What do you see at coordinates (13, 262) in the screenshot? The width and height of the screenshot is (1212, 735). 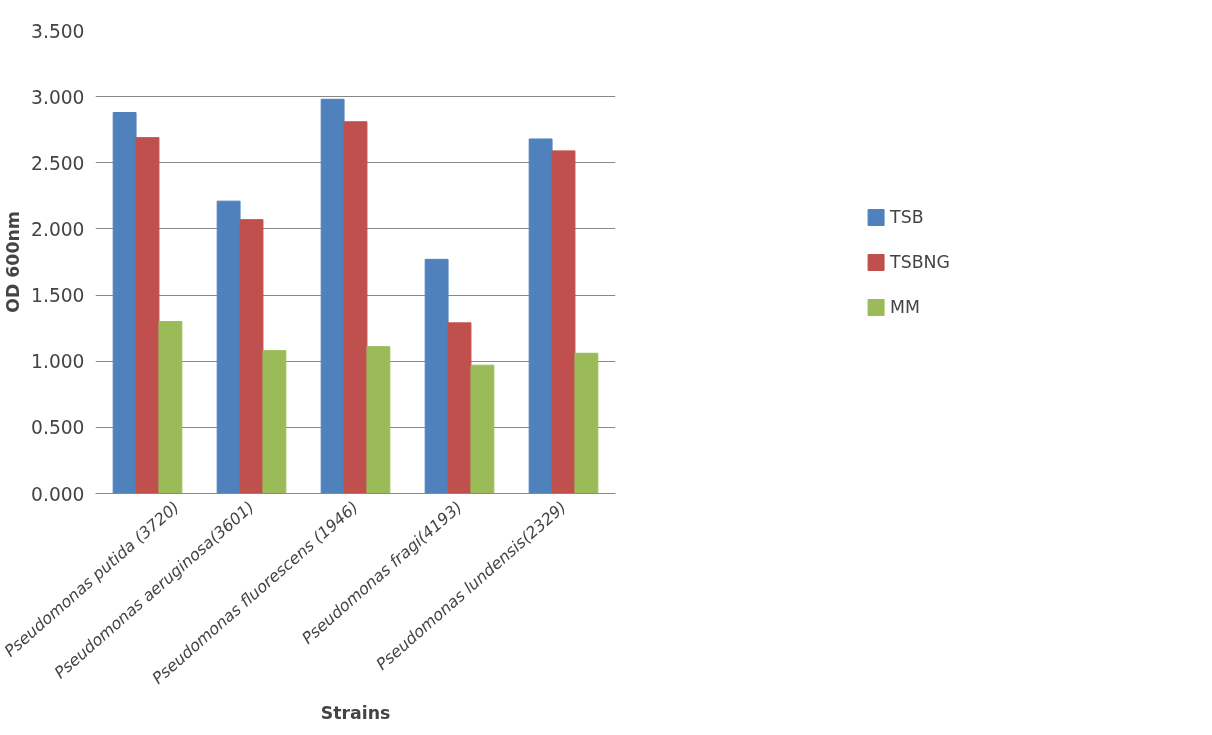 I see `y-axis-title: OD 600nm` at bounding box center [13, 262].